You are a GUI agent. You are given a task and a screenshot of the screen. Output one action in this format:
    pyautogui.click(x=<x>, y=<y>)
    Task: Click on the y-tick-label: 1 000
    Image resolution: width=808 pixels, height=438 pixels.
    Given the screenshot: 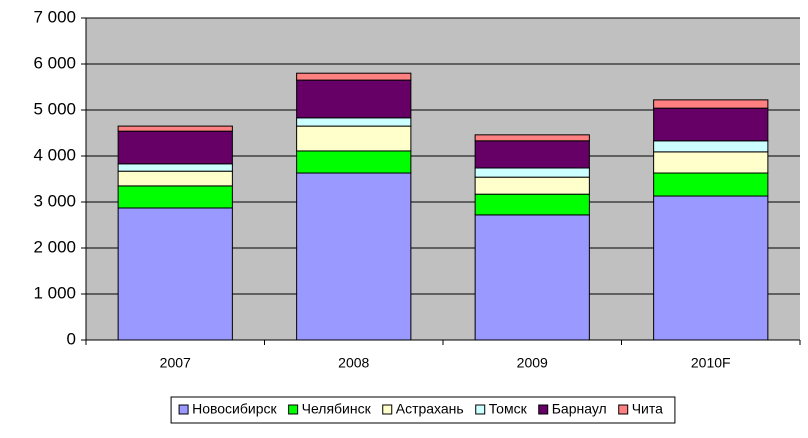 What is the action you would take?
    pyautogui.click(x=54, y=292)
    